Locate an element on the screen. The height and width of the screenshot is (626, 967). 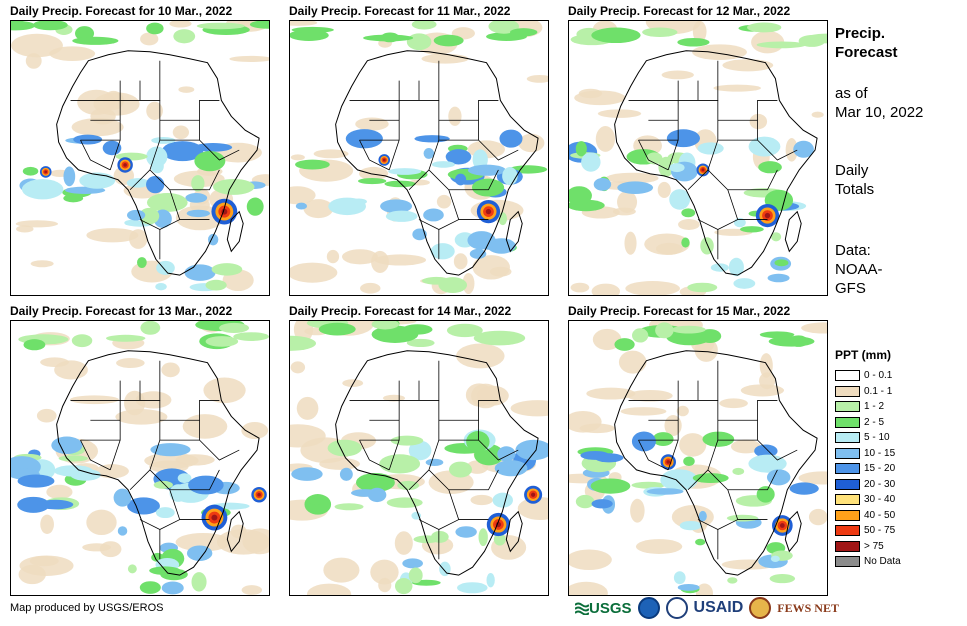
sidebar-totals-line1: Daily is located at coordinates (852, 170).